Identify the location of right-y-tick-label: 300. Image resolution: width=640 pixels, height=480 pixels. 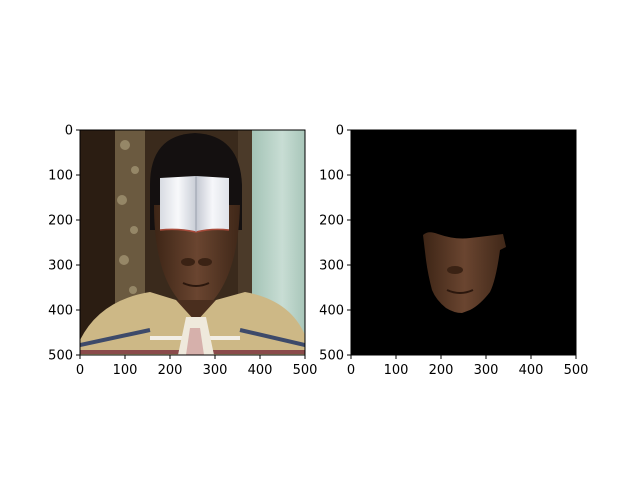
(331, 266).